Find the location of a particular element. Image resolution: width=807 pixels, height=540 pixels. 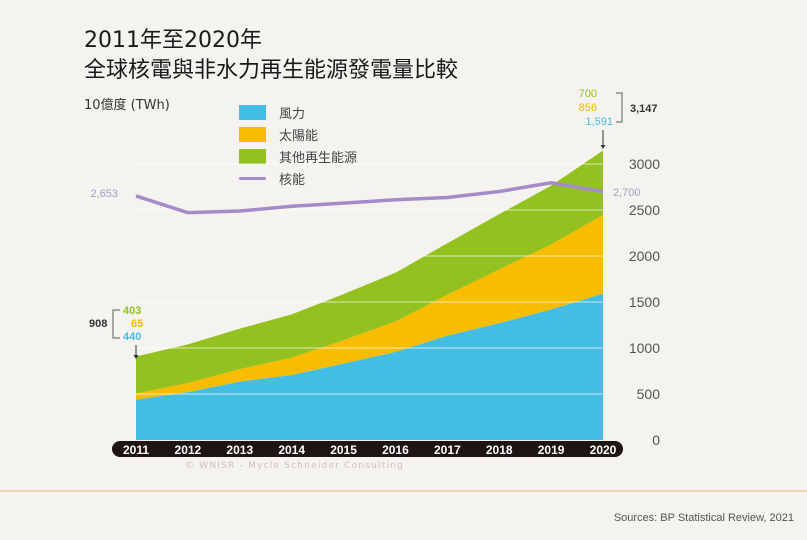

annotation-nuclear-2011: 2,653 is located at coordinates (104, 194).